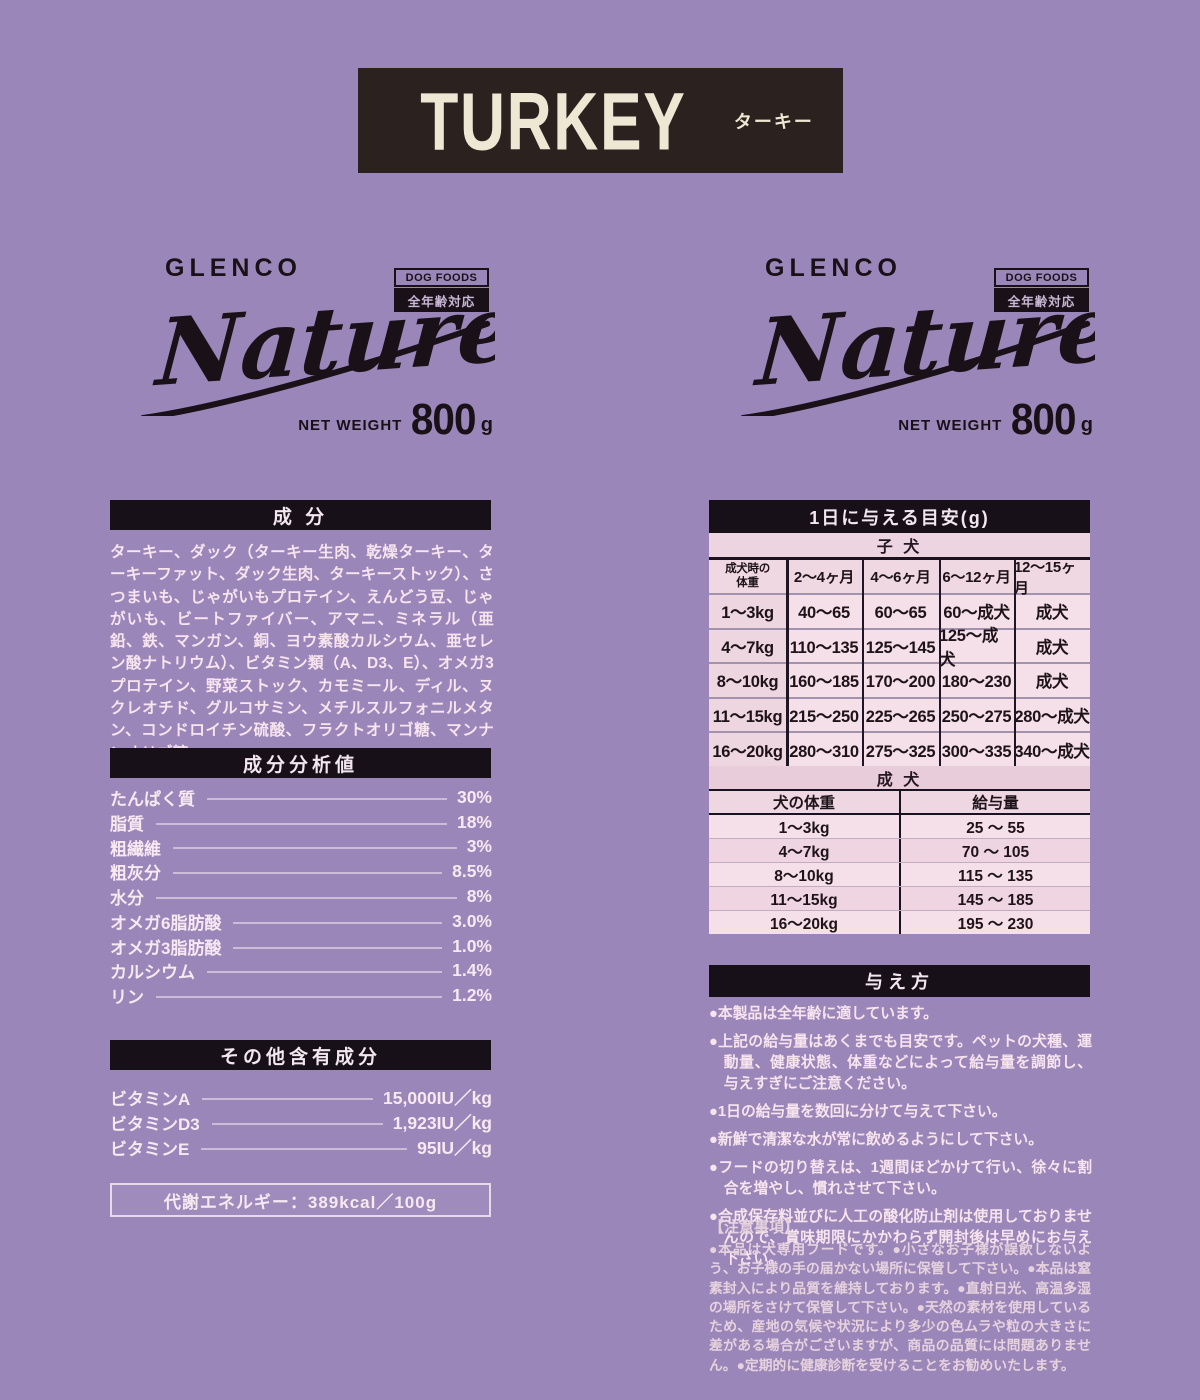 The height and width of the screenshot is (1400, 1200). I want to click on analysis-value: 3.0%, so click(472, 920).